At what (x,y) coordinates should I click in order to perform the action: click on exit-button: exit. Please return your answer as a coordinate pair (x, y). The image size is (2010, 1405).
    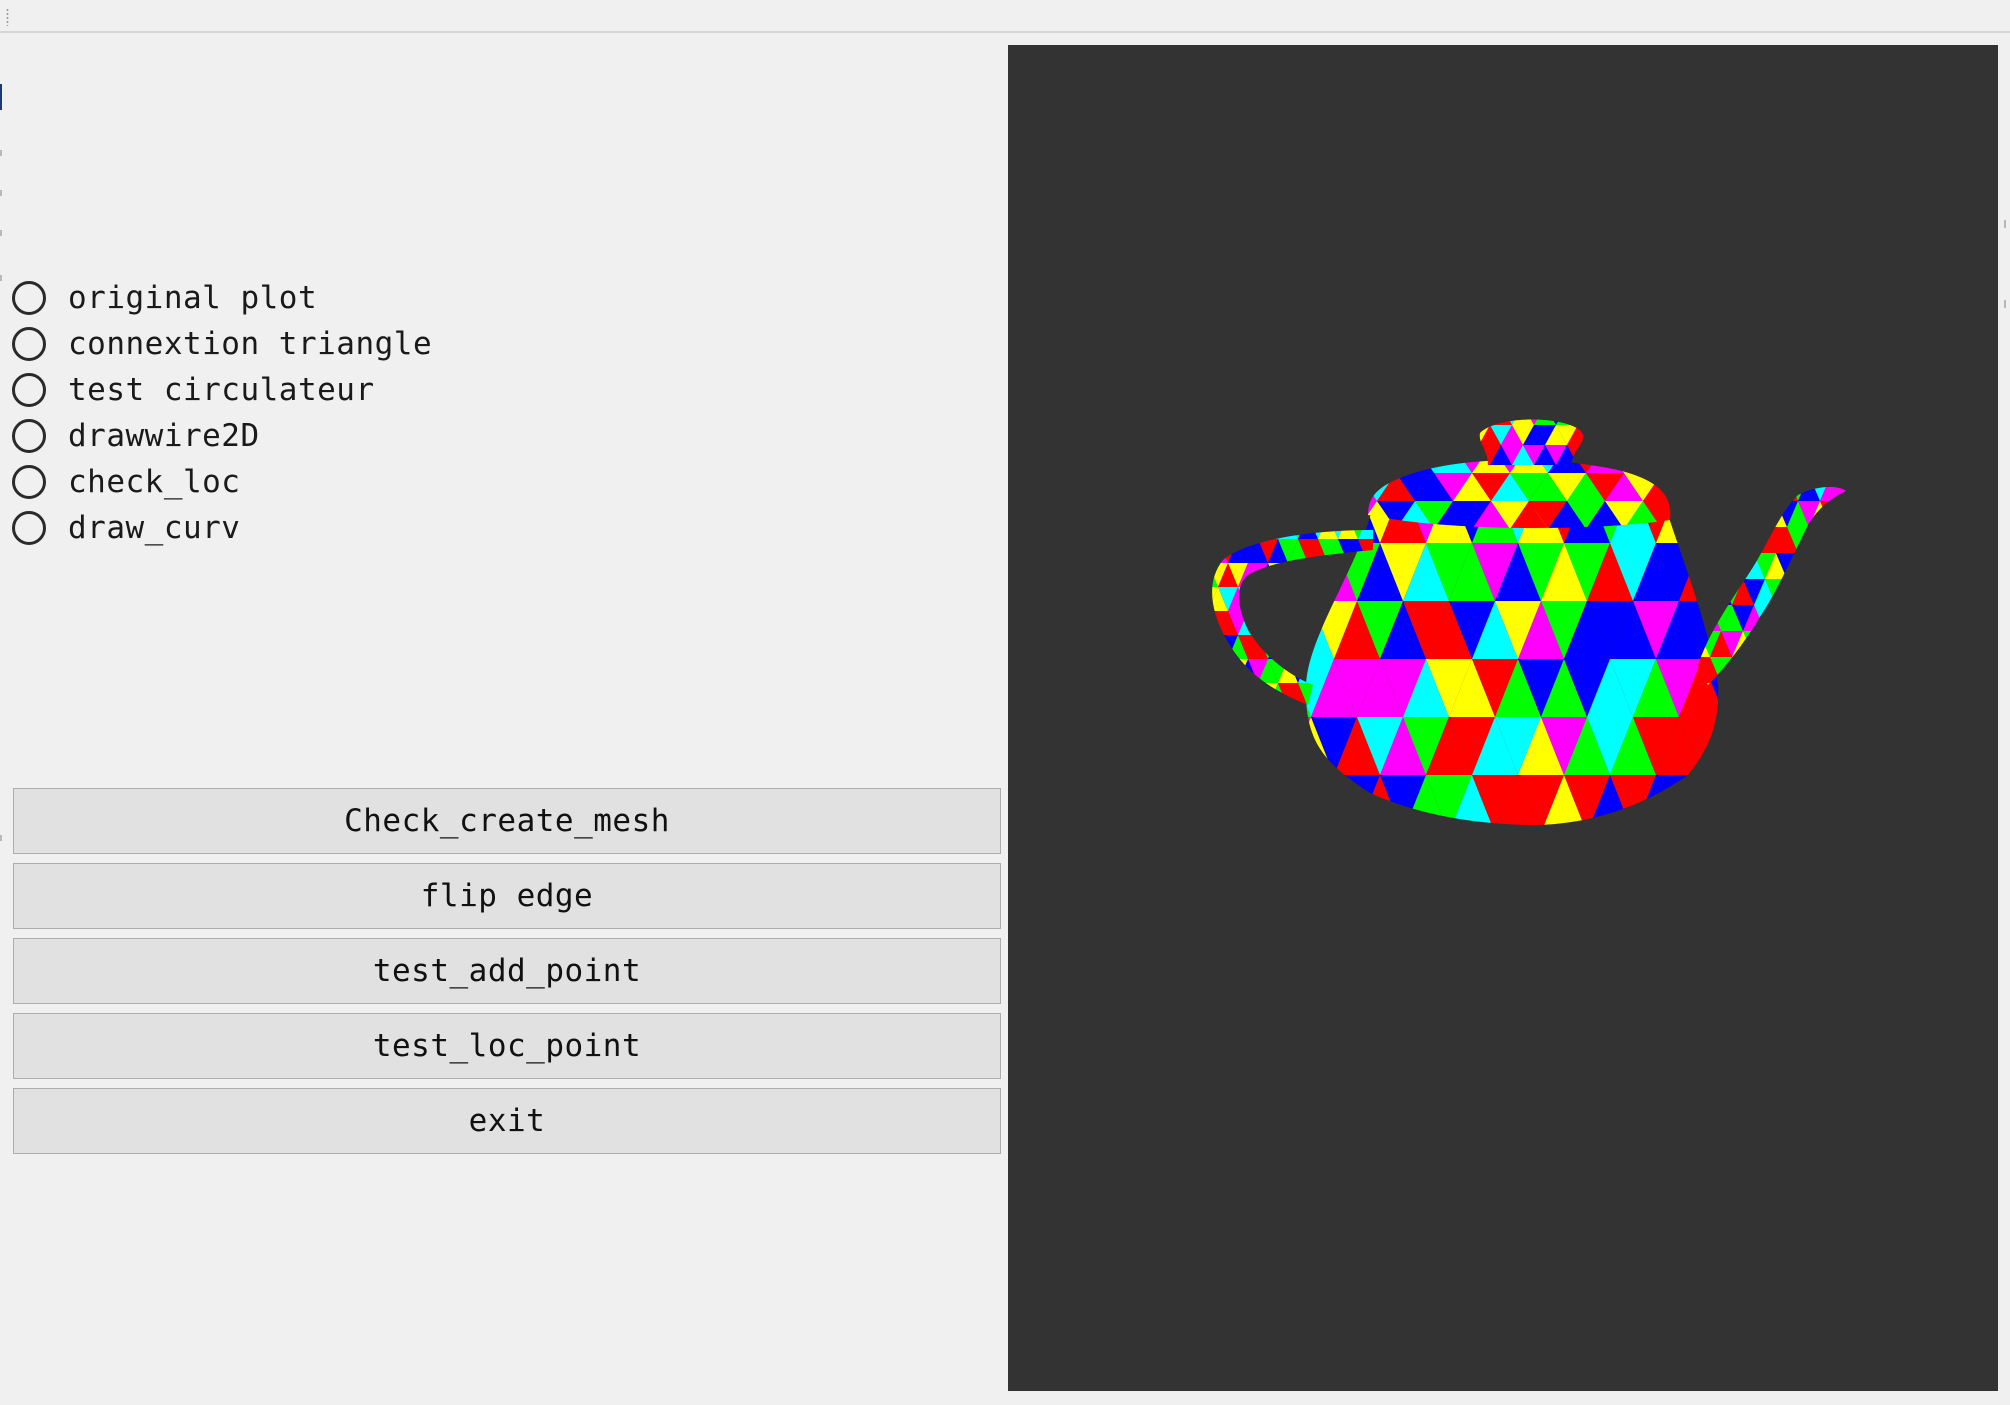
    Looking at the image, I should click on (507, 1121).